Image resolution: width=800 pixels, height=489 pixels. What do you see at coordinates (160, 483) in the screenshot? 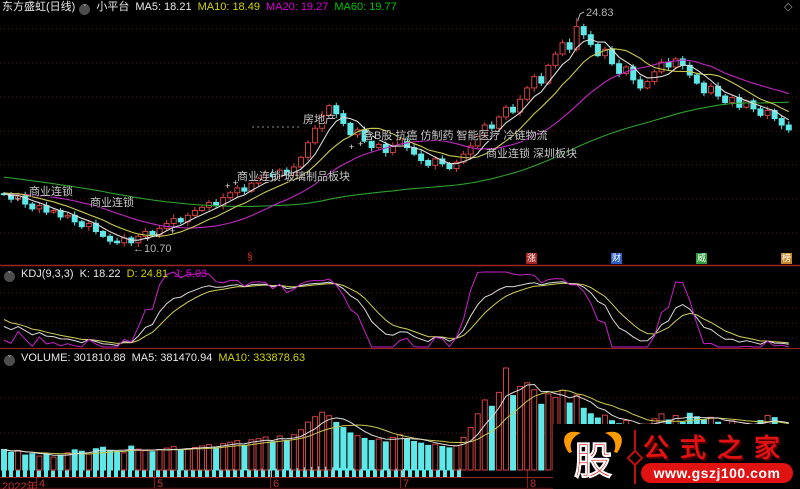
I see `axis-month-label: 5` at bounding box center [160, 483].